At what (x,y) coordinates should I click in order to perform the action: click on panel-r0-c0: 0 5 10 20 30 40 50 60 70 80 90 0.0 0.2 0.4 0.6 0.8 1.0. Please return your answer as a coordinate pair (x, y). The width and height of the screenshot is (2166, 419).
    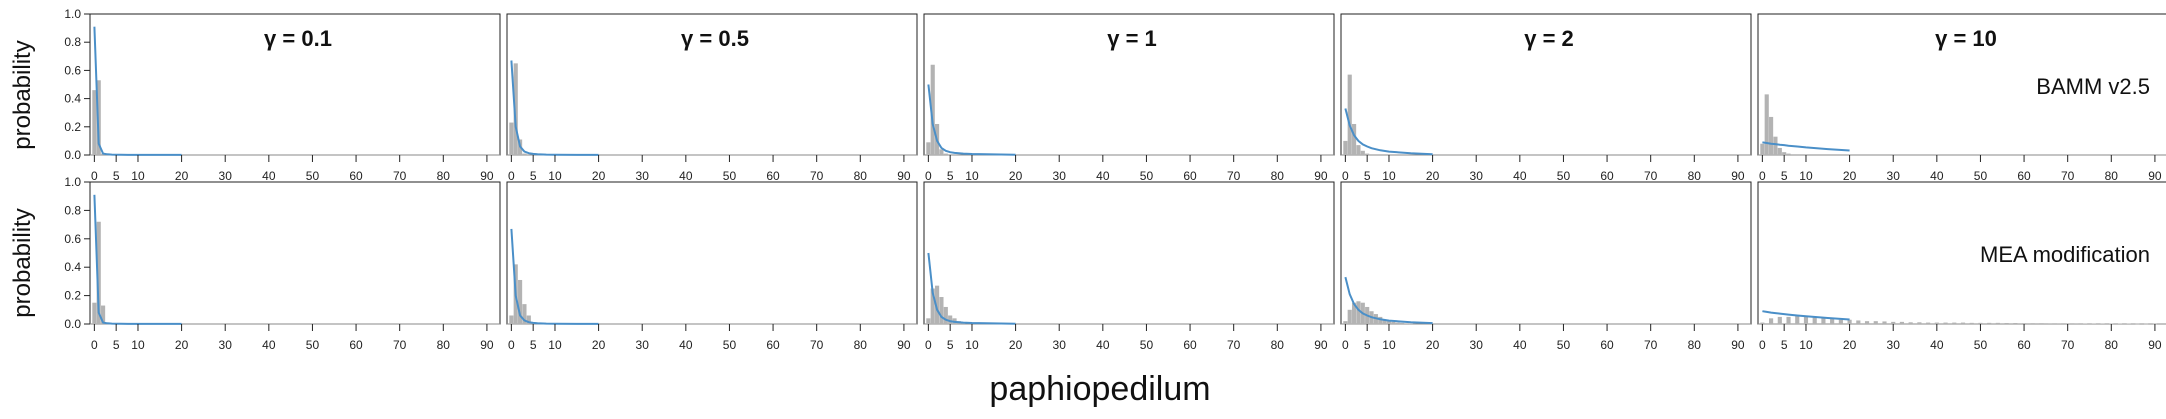
    Looking at the image, I should click on (282, 95).